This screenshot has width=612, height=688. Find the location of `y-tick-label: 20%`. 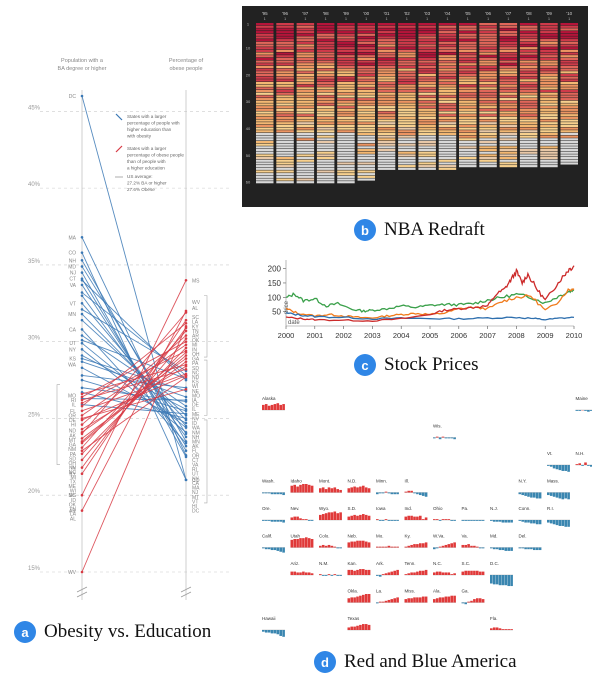

y-tick-label: 20% is located at coordinates (34, 492).